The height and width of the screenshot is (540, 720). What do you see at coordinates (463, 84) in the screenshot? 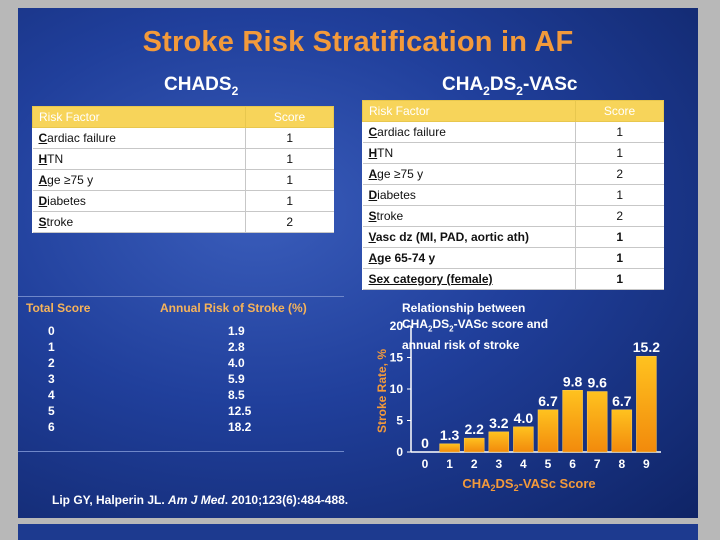
I see `vasc-heading-a: CHA` at bounding box center [463, 84].